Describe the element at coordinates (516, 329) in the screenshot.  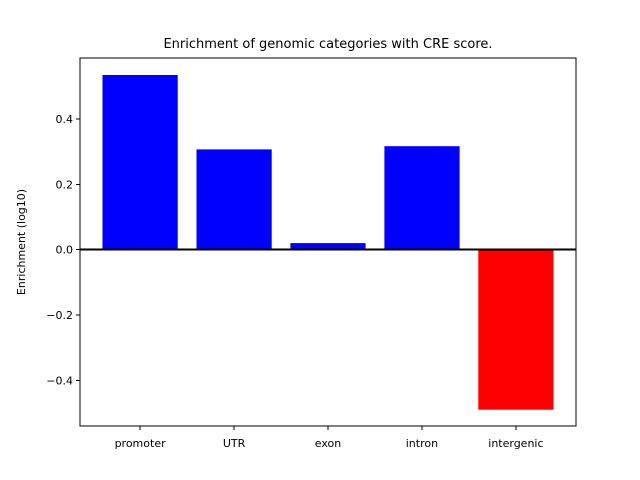
I see `bar-intergenic` at that location.